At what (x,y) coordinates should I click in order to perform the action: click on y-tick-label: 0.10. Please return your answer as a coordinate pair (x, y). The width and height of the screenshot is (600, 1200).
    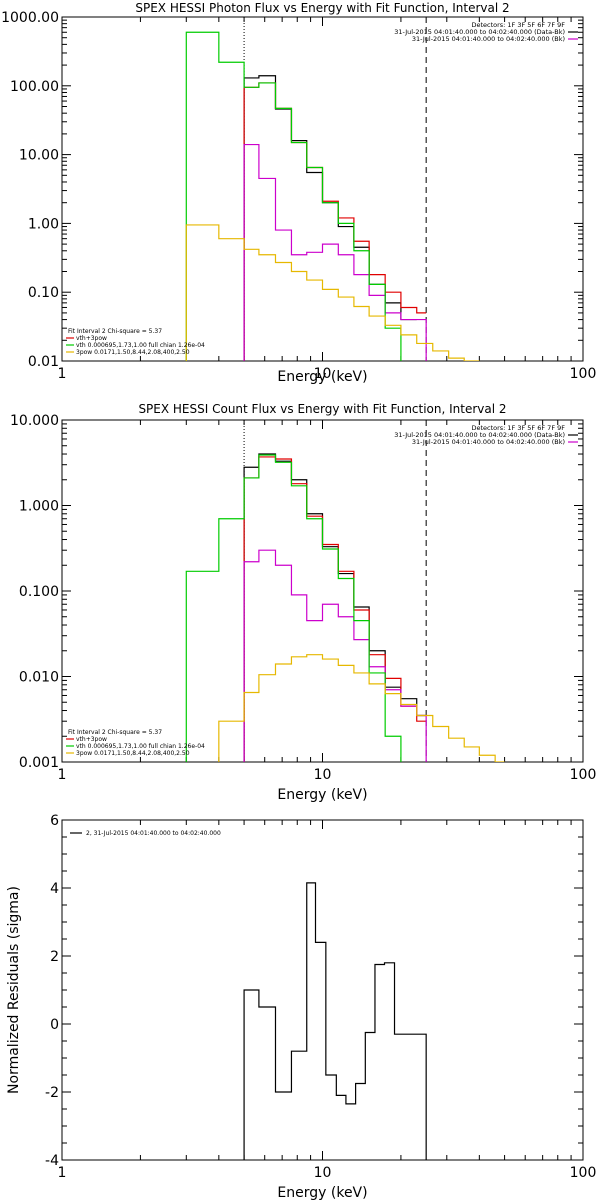
    Looking at the image, I should click on (43, 293).